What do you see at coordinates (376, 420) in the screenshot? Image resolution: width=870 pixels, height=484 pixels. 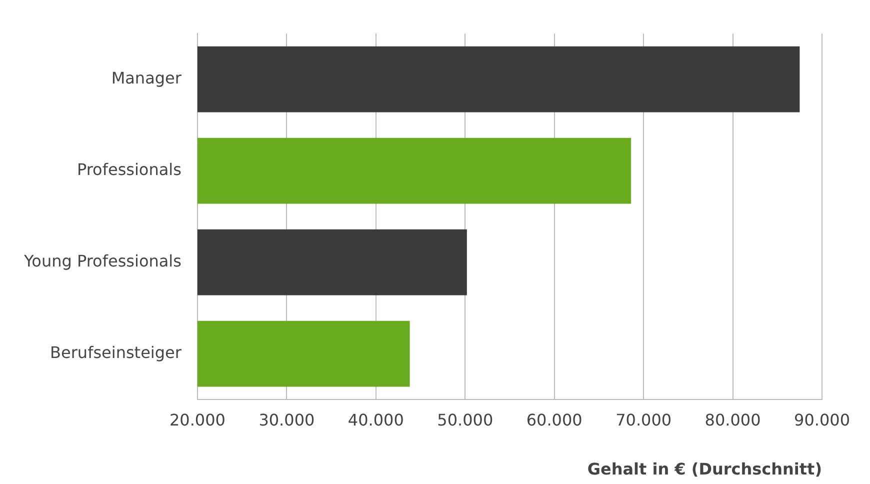 I see `x-tick-label: 40.000` at bounding box center [376, 420].